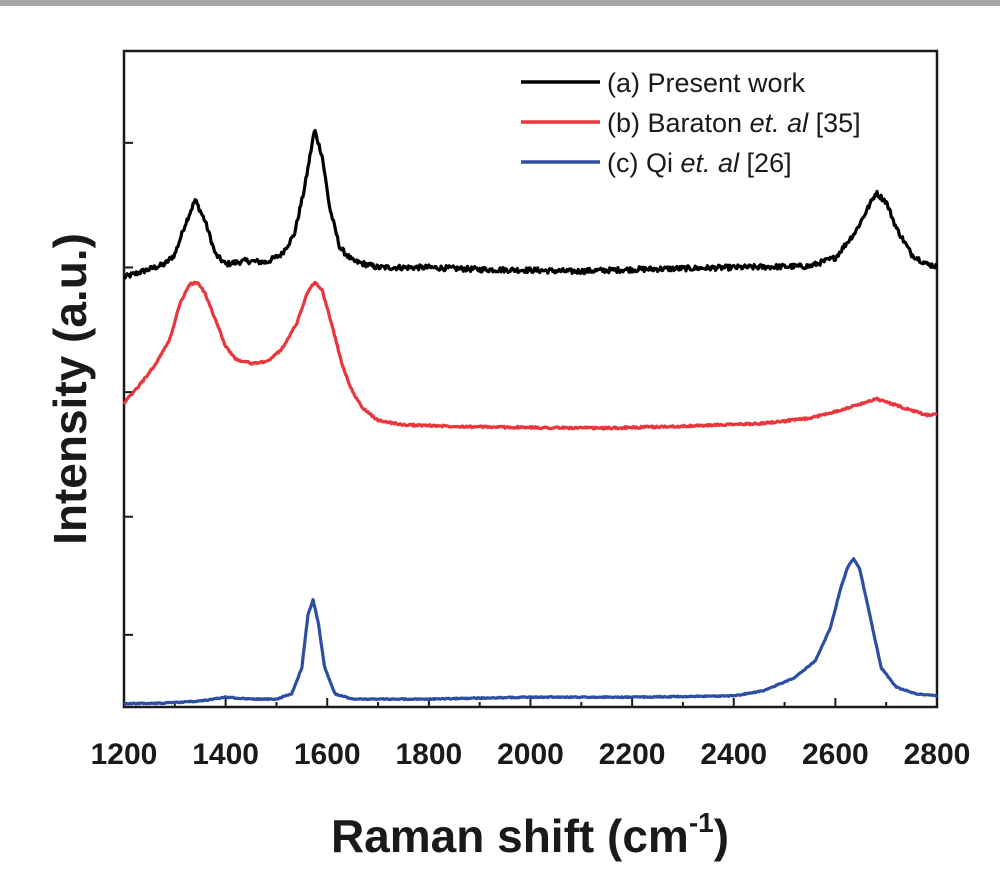  Describe the element at coordinates (530, 631) in the screenshot. I see `series-line-c` at that location.